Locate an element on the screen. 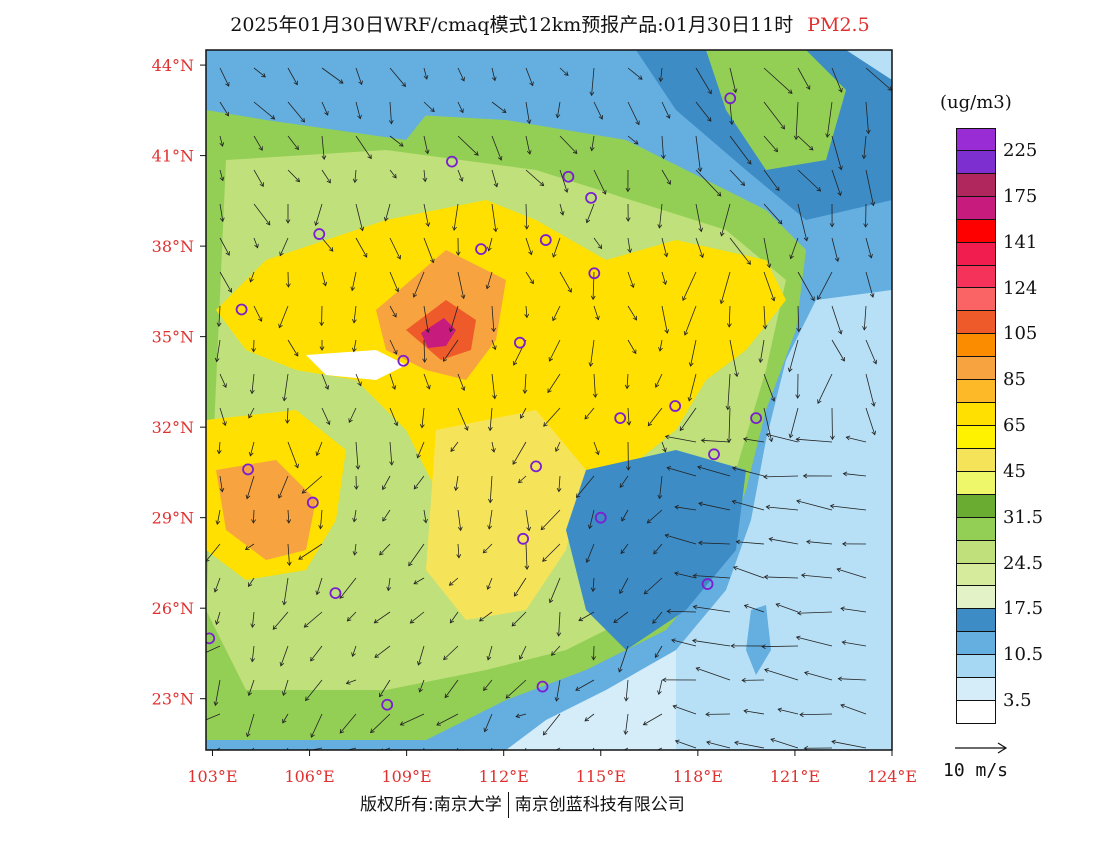 This screenshot has width=1100, height=850. colorbar-level-label: 124 is located at coordinates (1020, 288).